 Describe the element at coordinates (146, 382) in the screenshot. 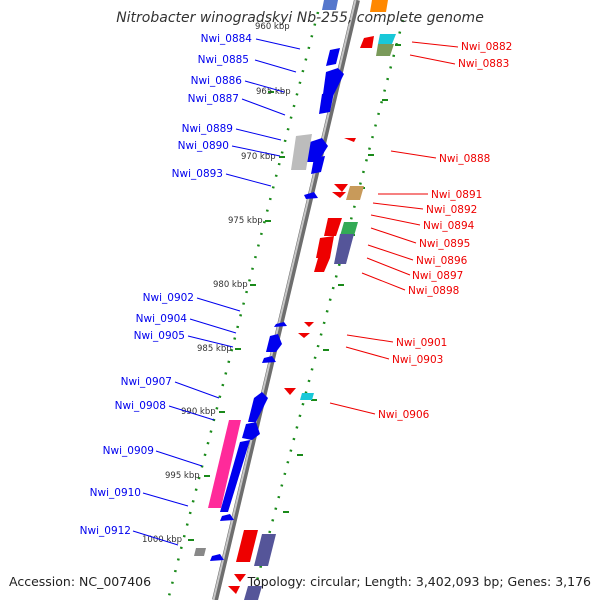

I see `gene-label-plus: Nwi_0907` at that location.